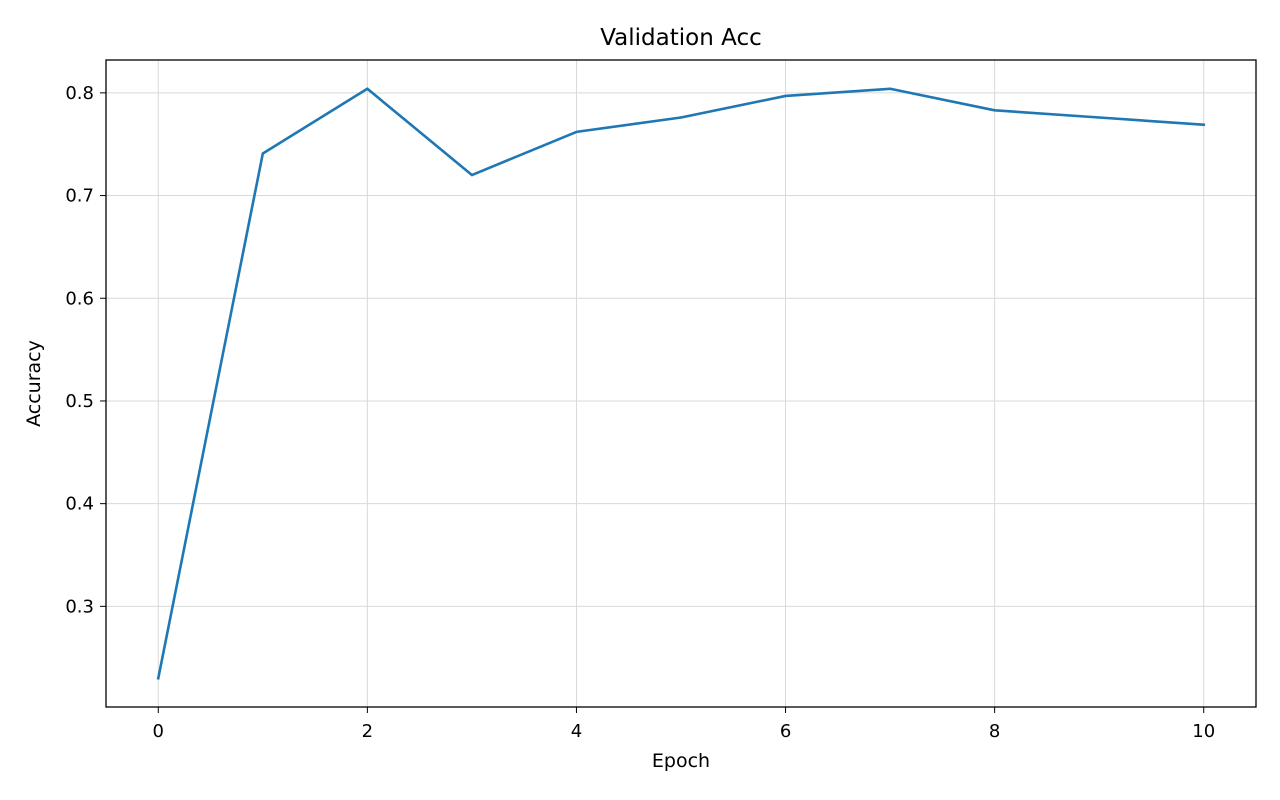 This screenshot has height=800, width=1280. Describe the element at coordinates (994, 731) in the screenshot. I see `x-tick-label: 8` at that location.